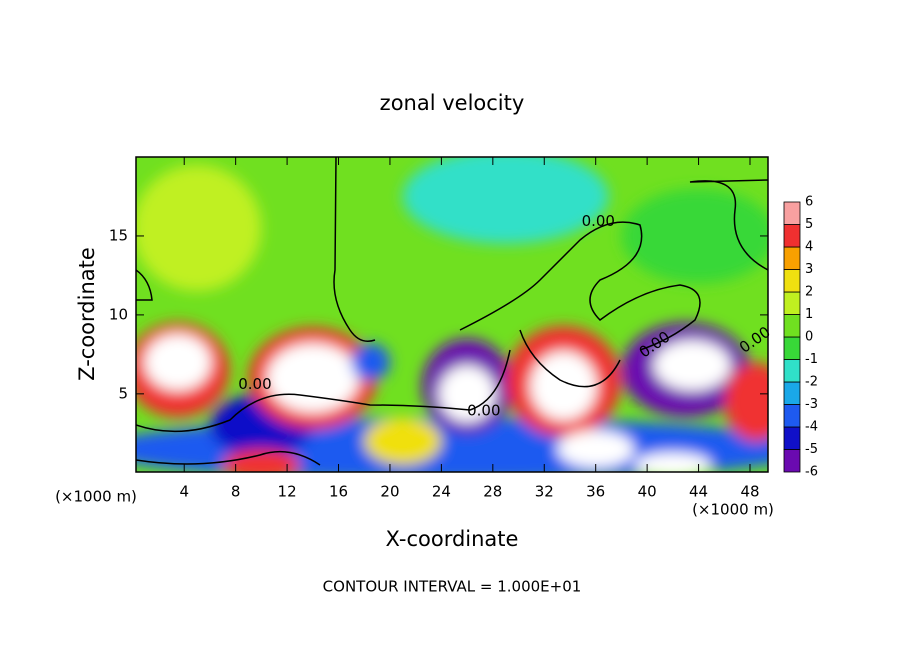 The width and height of the screenshot is (904, 654). I want to click on y-unit: (×1000 m), so click(96, 497).